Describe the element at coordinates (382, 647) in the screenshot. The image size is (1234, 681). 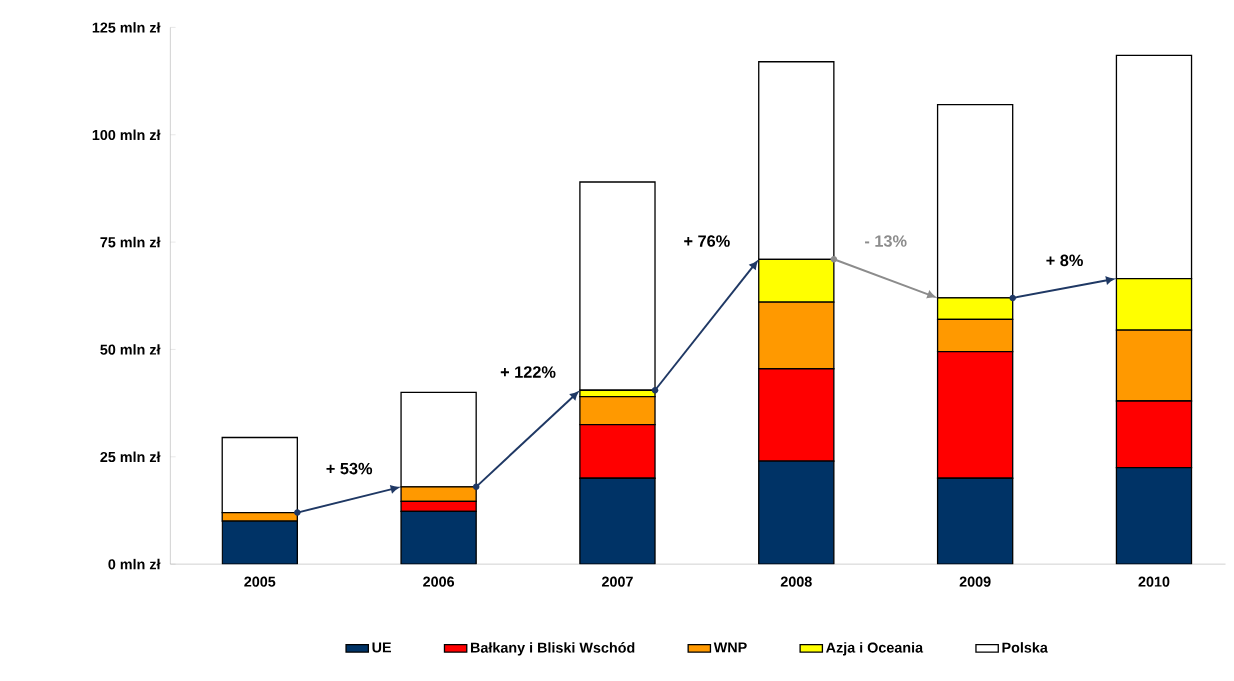
I see `legend-label: UE` at that location.